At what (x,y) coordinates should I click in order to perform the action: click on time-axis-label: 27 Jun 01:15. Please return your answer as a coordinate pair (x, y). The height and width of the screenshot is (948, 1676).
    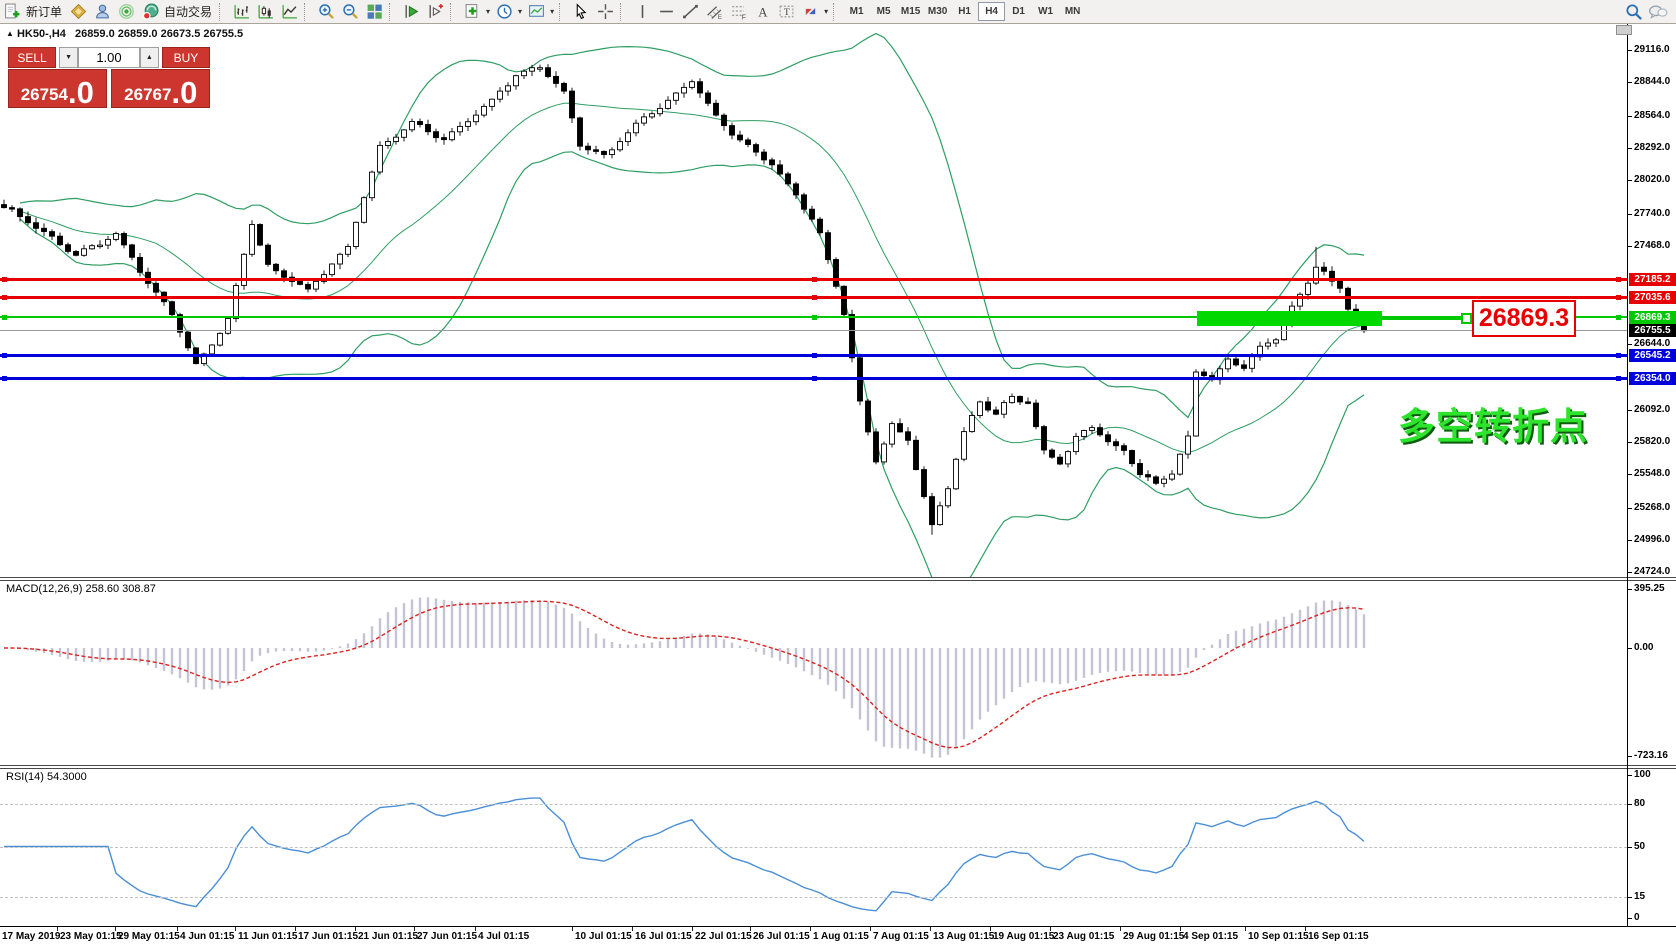
    Looking at the image, I should click on (447, 936).